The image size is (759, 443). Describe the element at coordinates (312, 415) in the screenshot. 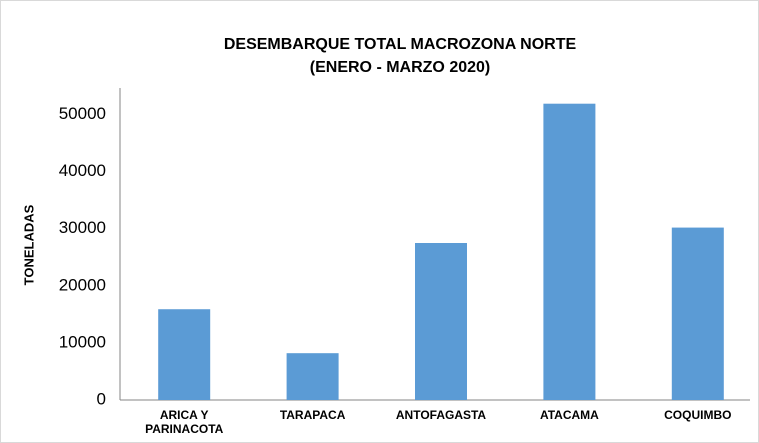

I see `x-tick-label: TARAPACA` at that location.